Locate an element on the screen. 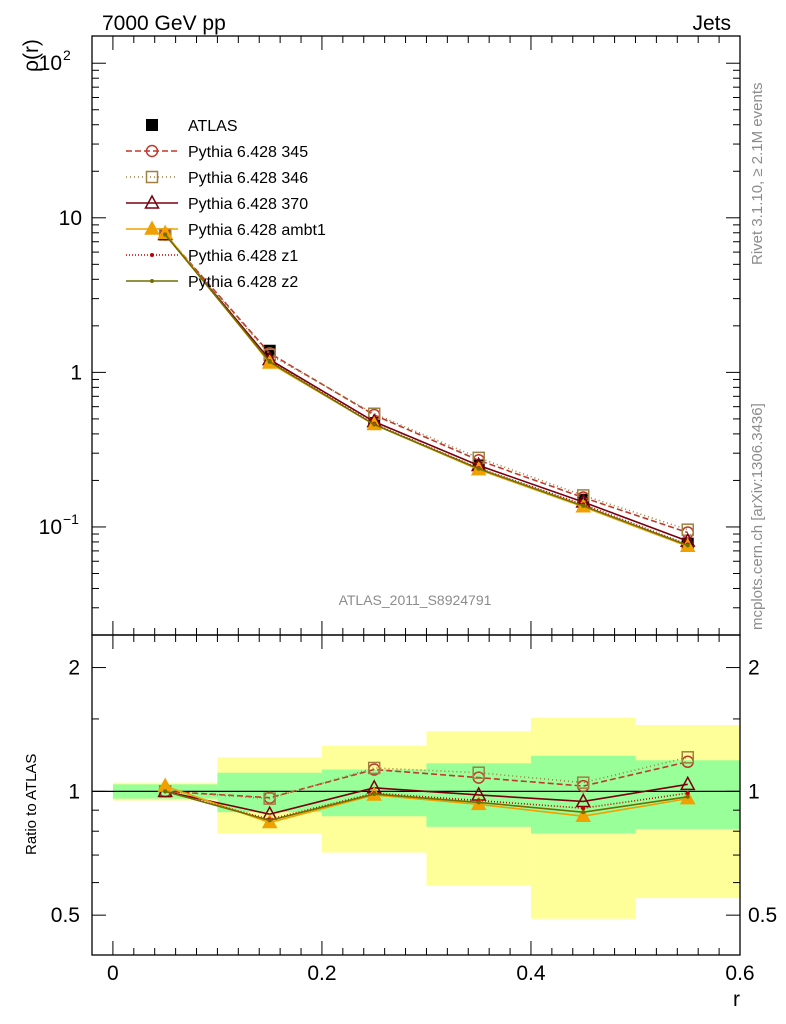 The image size is (786, 1024). legend-label: Pythia 6.428 345 is located at coordinates (248, 152).